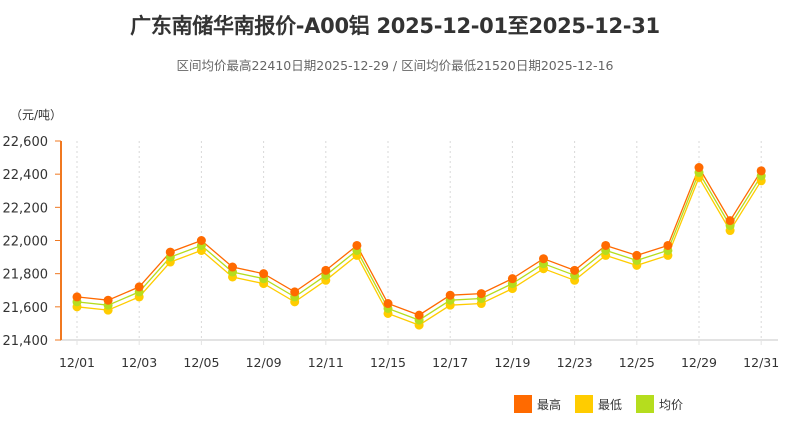 Image resolution: width=790 pixels, height=421 pixels. What do you see at coordinates (610, 404) in the screenshot?
I see `legend-label-low: 最低` at bounding box center [610, 404].